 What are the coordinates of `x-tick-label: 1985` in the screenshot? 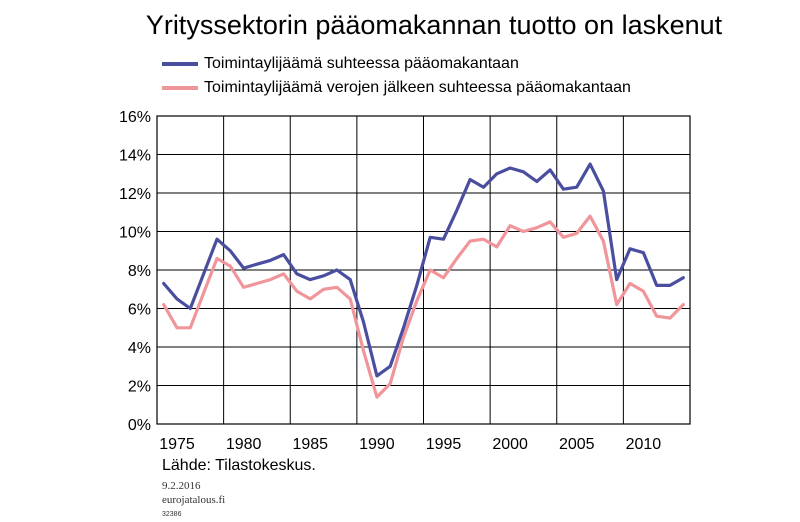 It's located at (310, 444).